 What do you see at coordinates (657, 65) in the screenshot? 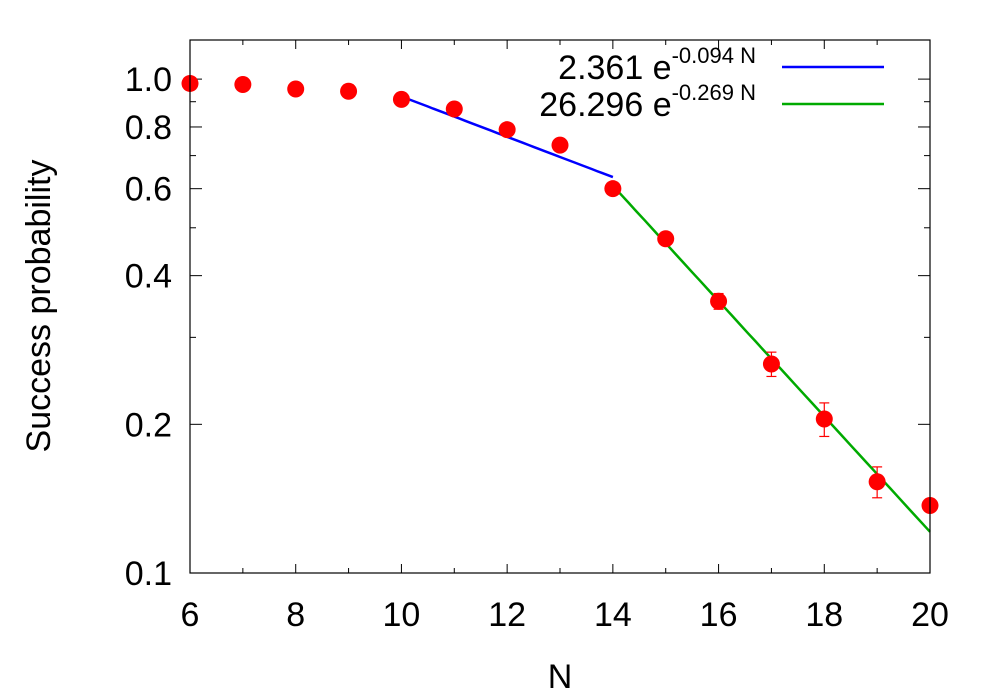
I see `legend-label-1: 2.361 e-0.094 N` at bounding box center [657, 65].